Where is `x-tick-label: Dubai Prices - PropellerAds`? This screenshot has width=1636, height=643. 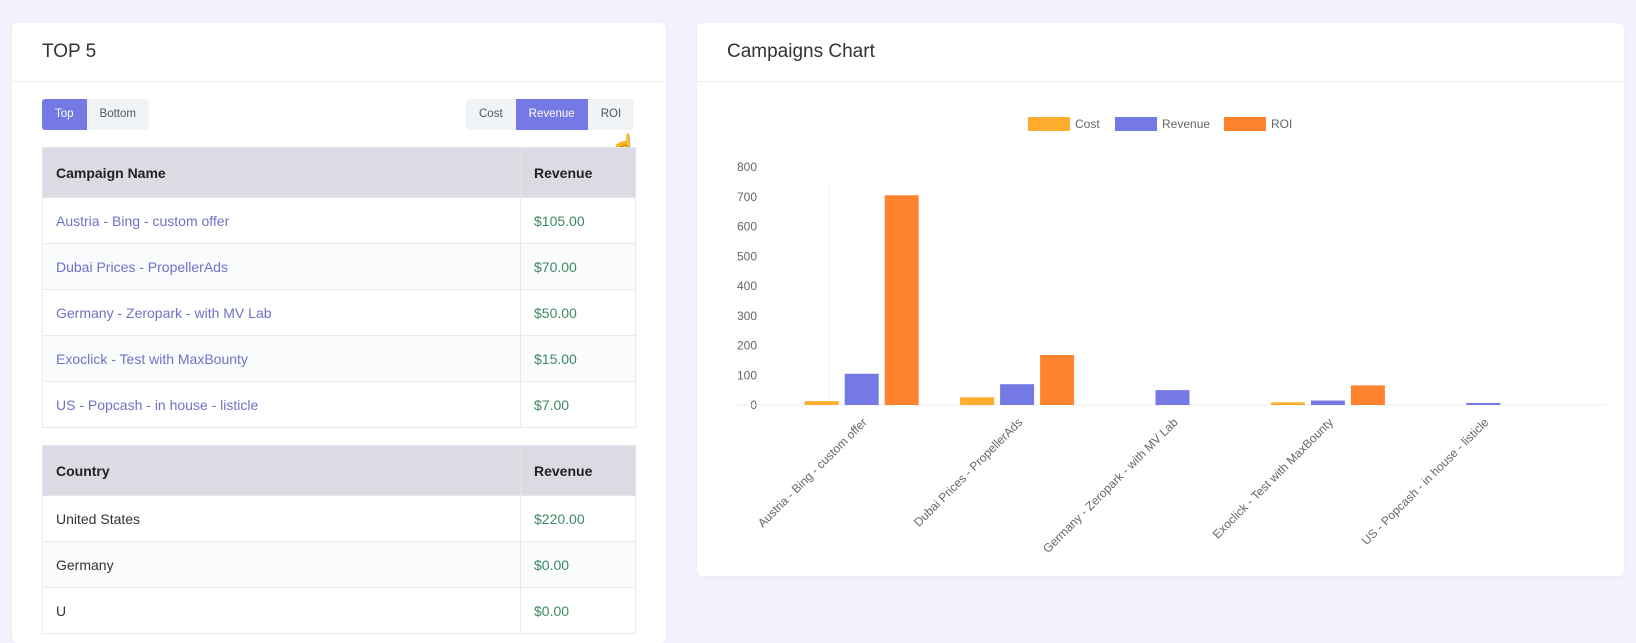
x-tick-label: Dubai Prices - PropellerAds is located at coordinates (968, 472).